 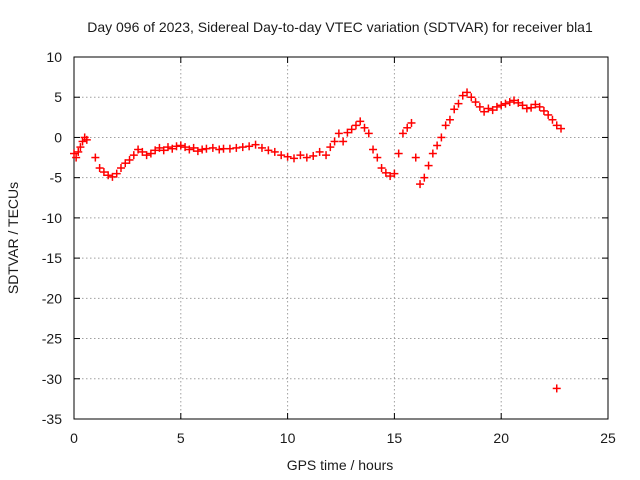 What do you see at coordinates (52, 339) in the screenshot?
I see `y-tick-label: -25` at bounding box center [52, 339].